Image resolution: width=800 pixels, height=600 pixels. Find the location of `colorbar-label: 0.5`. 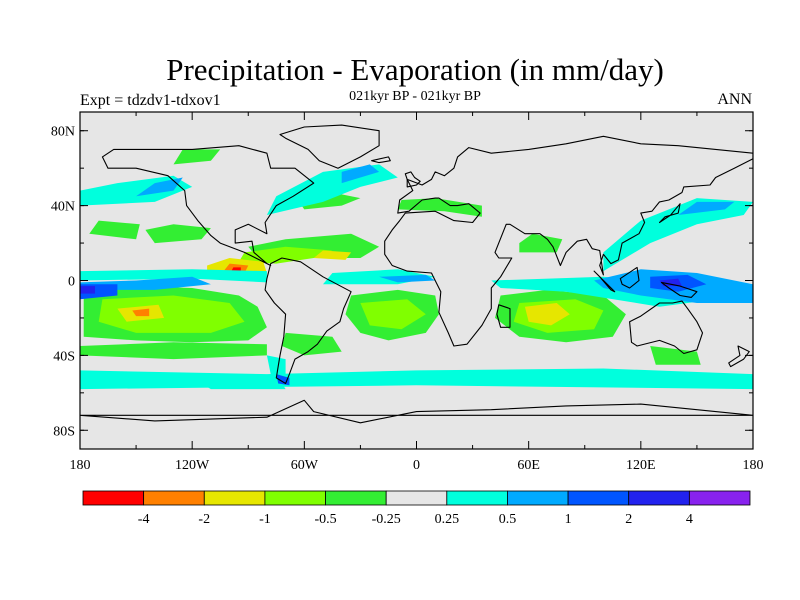

colorbar-label: 0.5 is located at coordinates (508, 519).